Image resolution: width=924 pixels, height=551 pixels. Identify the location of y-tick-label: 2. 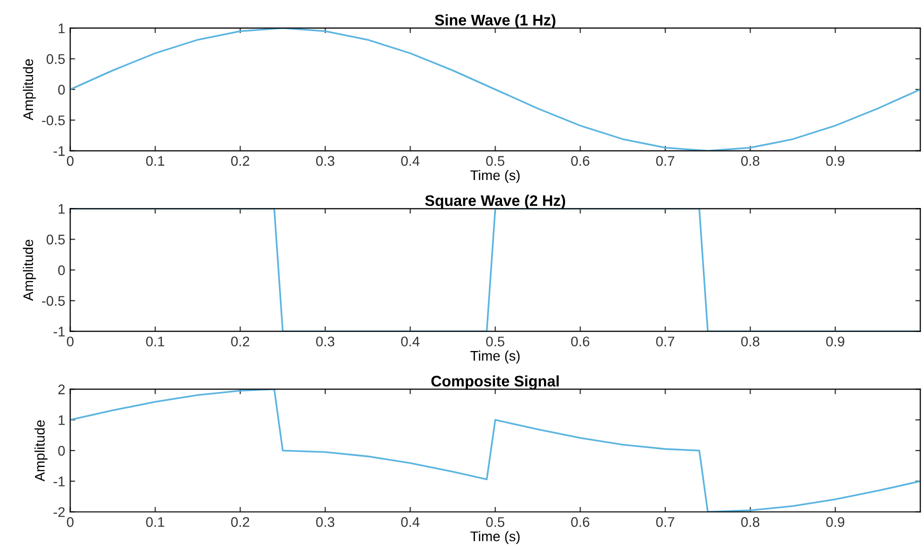
(61, 389).